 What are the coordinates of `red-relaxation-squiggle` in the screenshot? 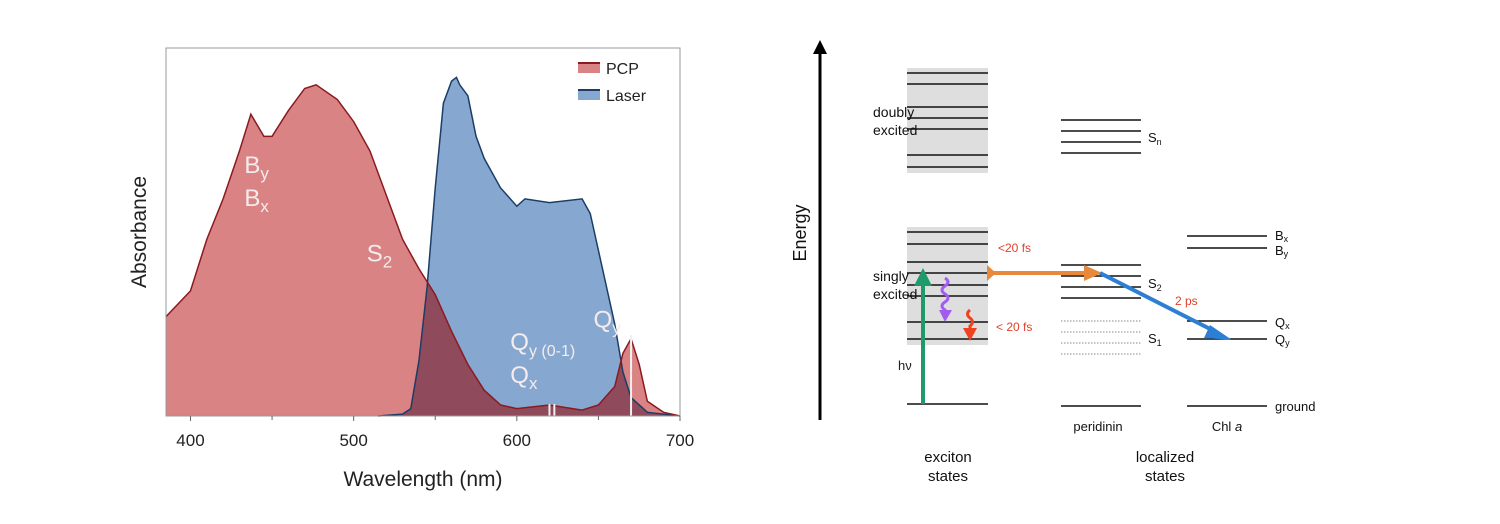 It's located at (970, 319).